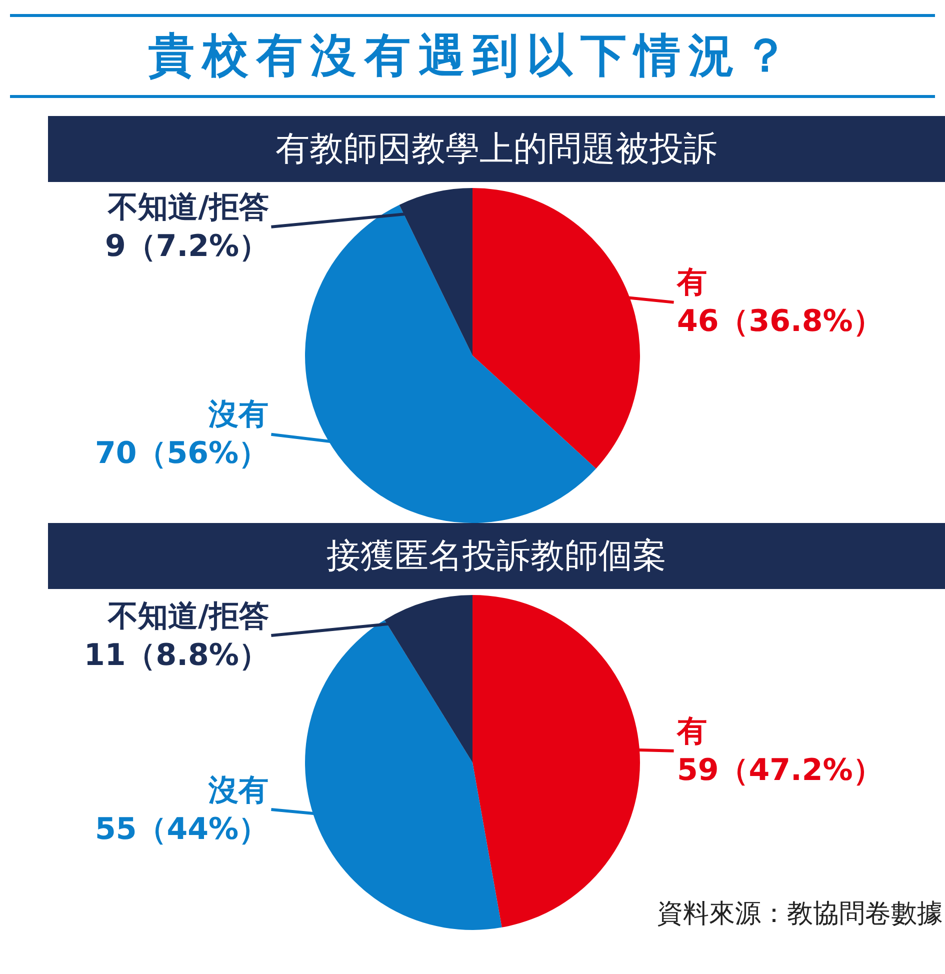 The image size is (945, 974). What do you see at coordinates (472, 56) in the screenshot?
I see `chart-title: 貴校有沒有遇到以下情況？` at bounding box center [472, 56].